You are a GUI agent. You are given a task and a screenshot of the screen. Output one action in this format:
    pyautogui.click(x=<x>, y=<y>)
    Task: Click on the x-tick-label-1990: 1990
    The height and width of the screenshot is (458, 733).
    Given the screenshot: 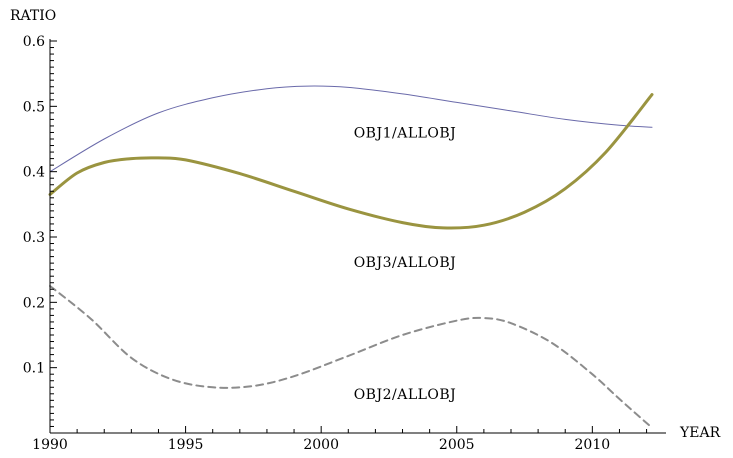 What is the action you would take?
    pyautogui.click(x=50, y=445)
    